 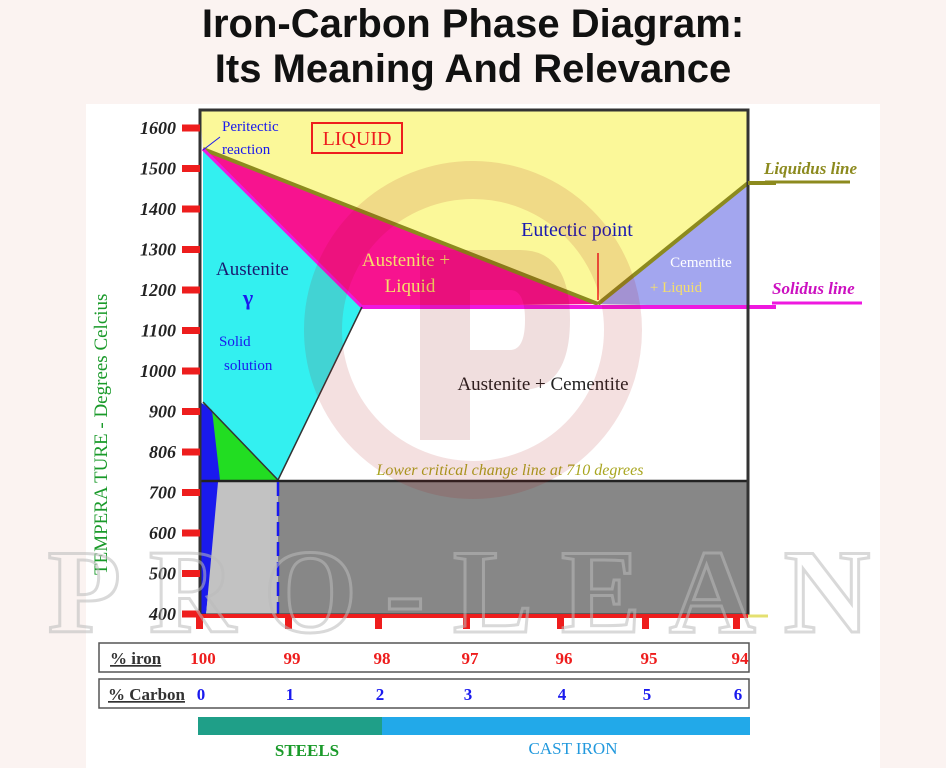 I want to click on carbon-value: 0, so click(x=201, y=694).